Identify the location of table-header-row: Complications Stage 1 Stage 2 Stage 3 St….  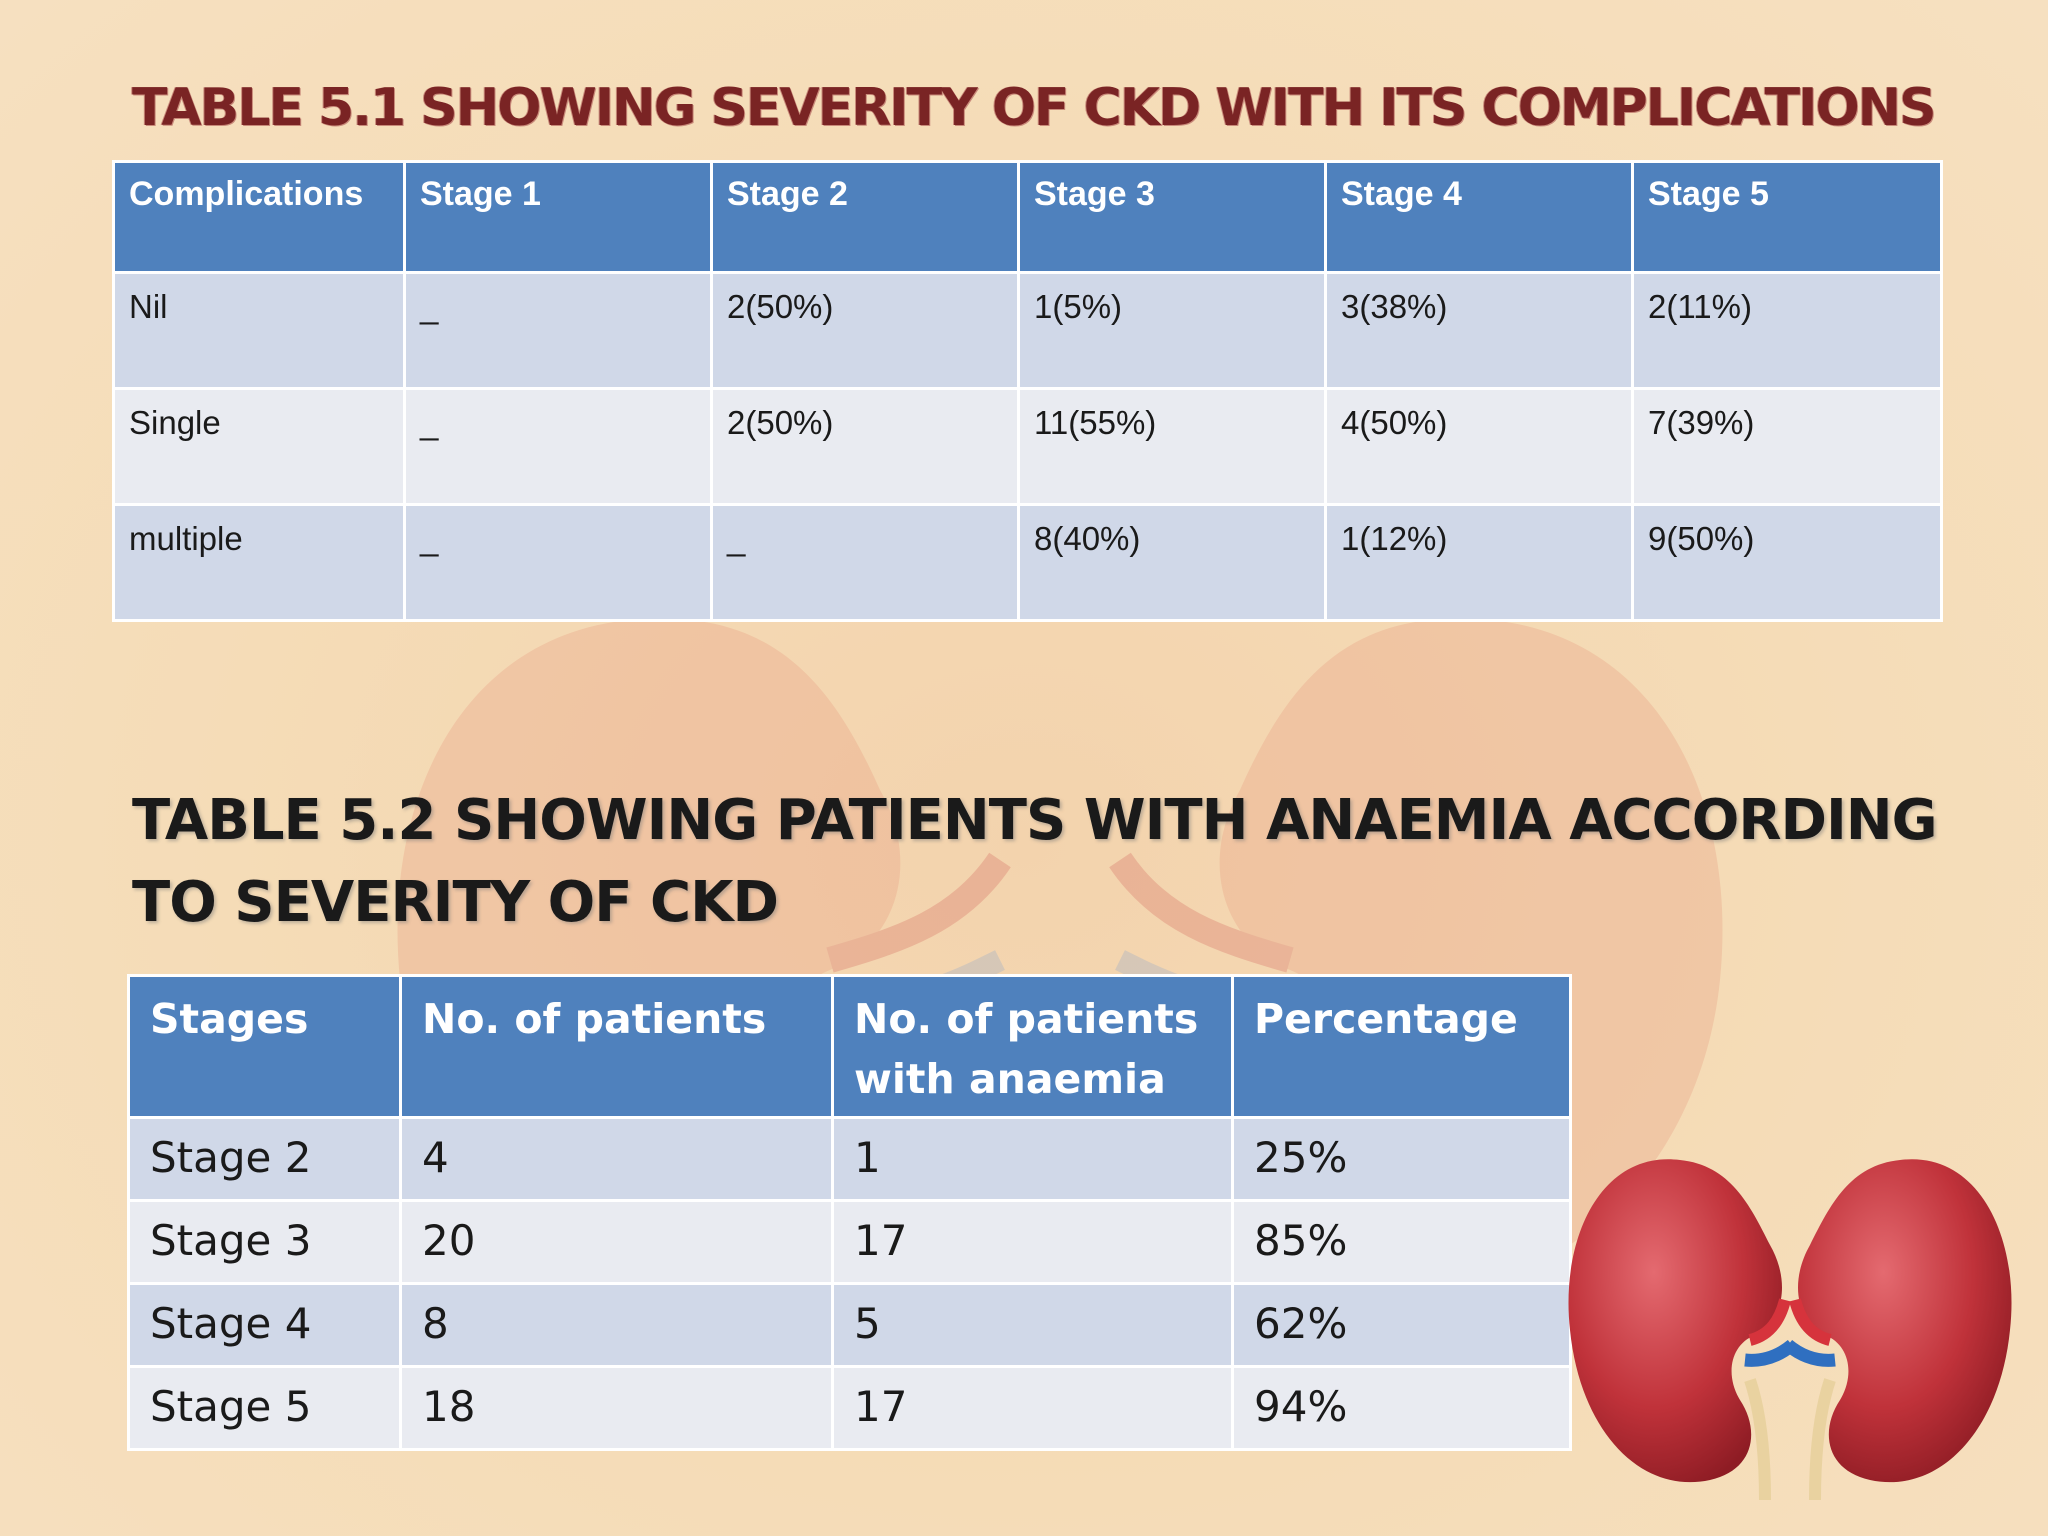
(1027, 217).